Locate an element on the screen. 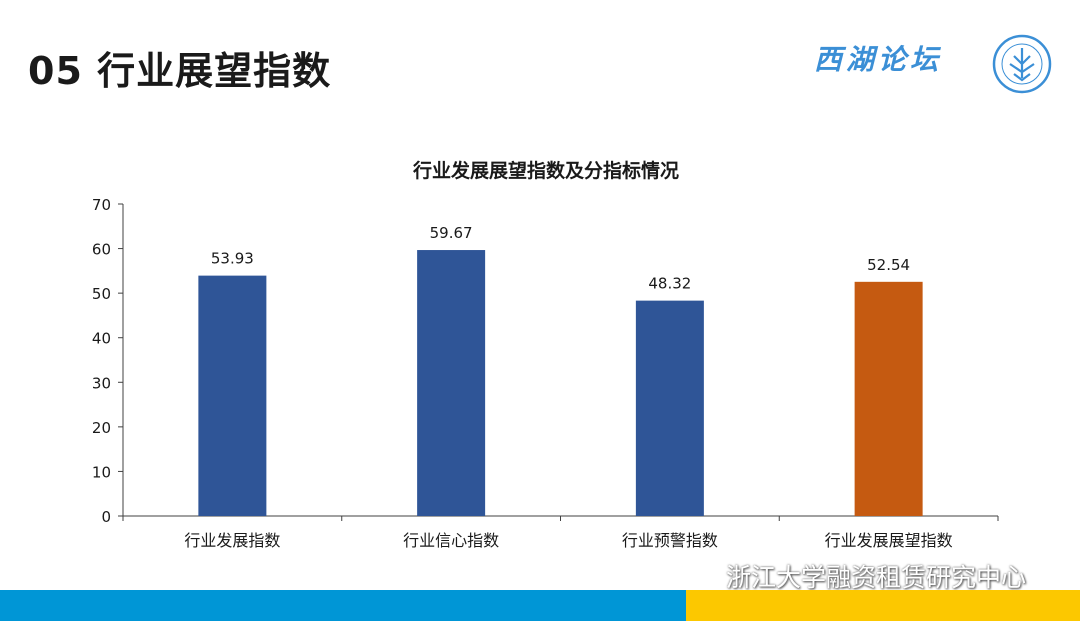  watermark-text: 浙江大学融资租赁研究中心 is located at coordinates (876, 577).